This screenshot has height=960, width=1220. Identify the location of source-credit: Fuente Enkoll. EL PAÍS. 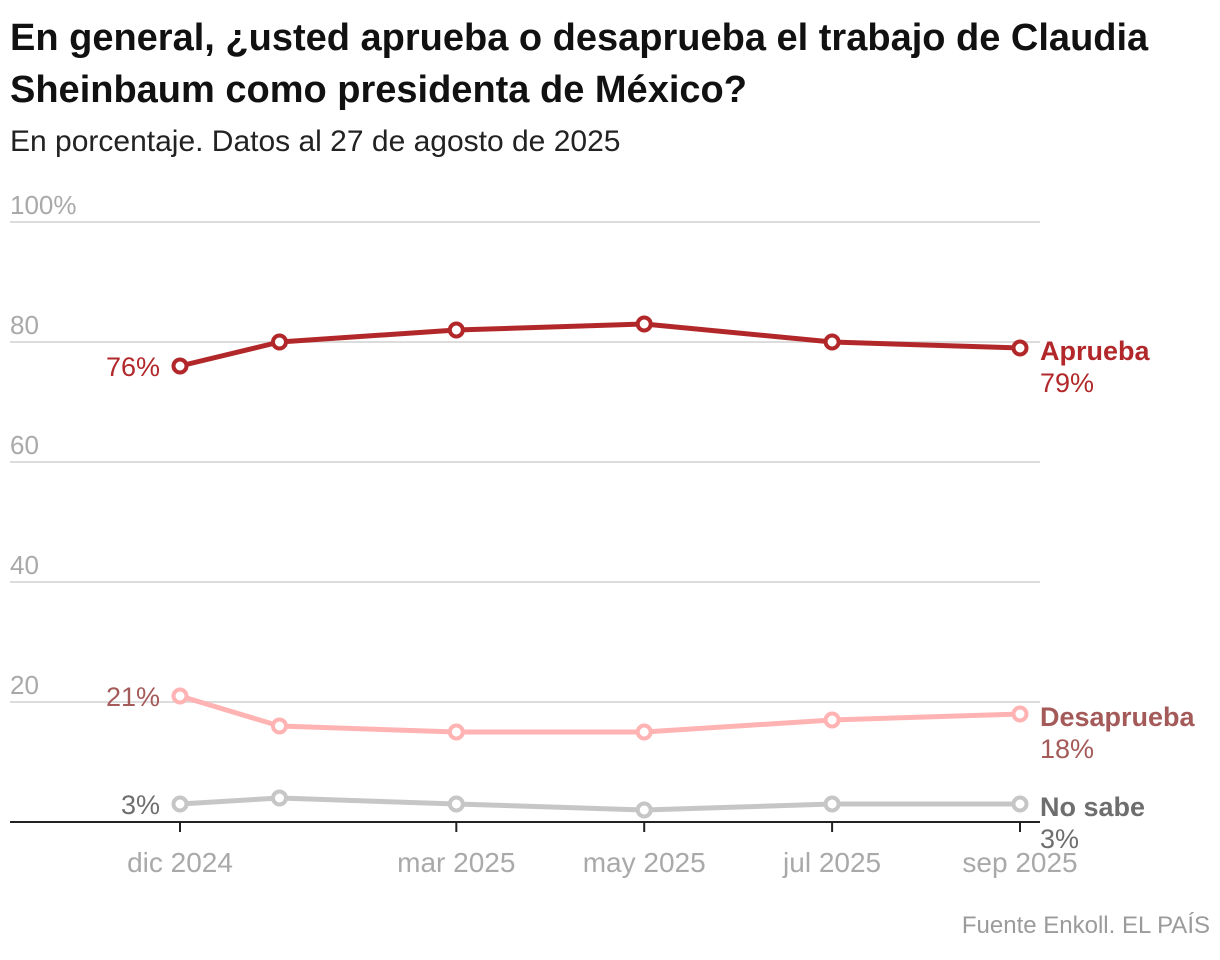
(1085, 925).